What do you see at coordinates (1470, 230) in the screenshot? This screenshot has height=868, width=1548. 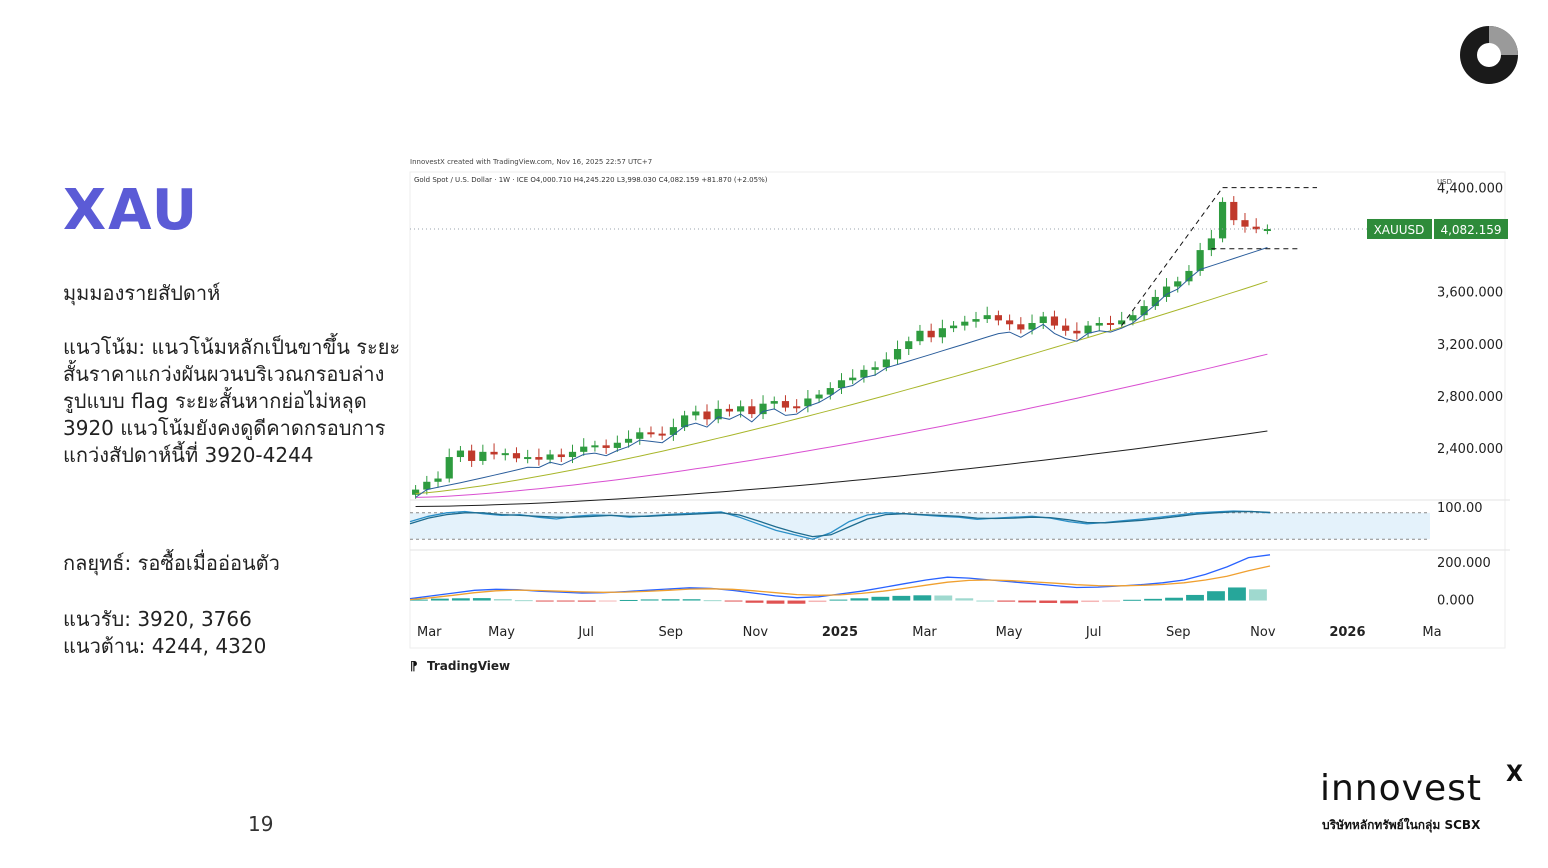 I see `last-price-label: 4,082.159` at bounding box center [1470, 230].